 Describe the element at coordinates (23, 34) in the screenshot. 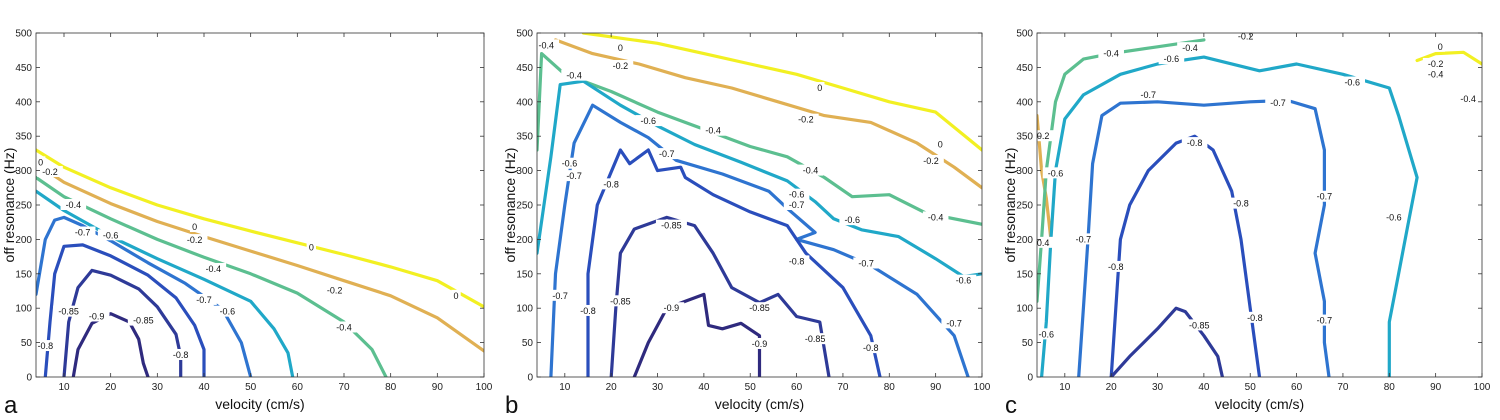

I see `y-tick-label: 500` at that location.